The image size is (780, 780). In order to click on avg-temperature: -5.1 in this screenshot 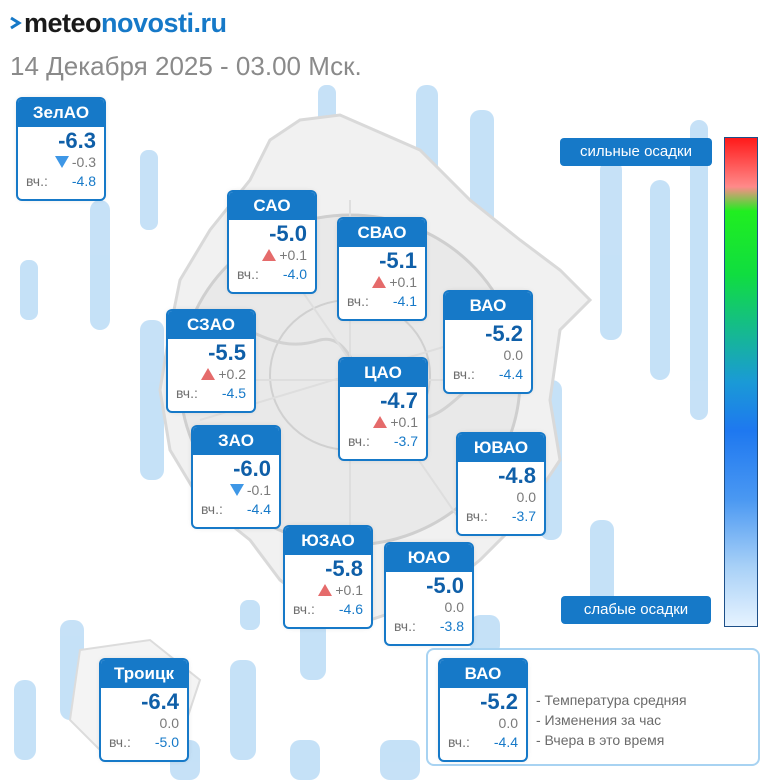, I will do `click(398, 260)`.